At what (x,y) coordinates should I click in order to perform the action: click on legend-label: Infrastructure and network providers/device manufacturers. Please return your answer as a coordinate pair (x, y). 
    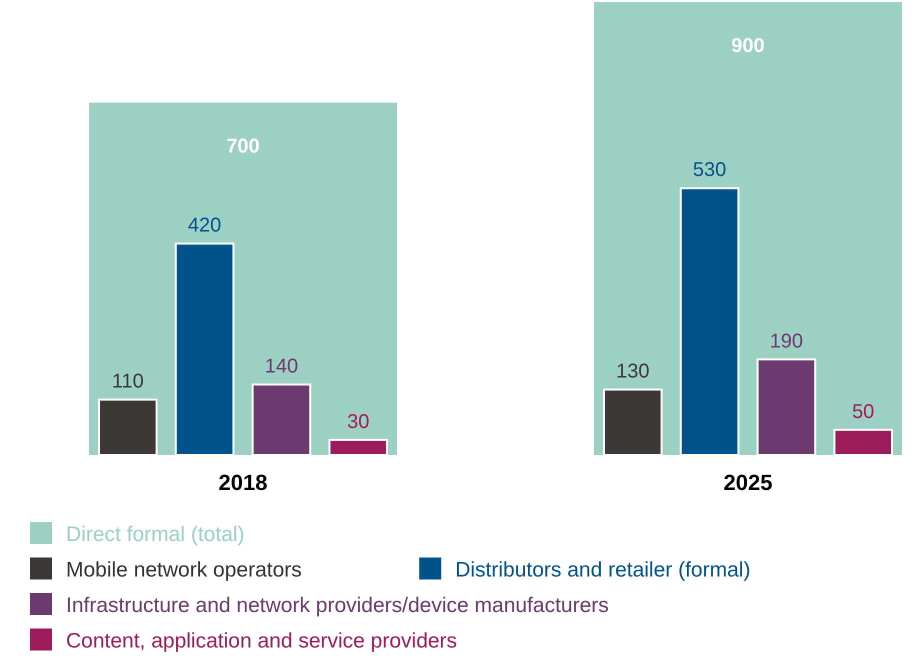
    Looking at the image, I should click on (337, 605).